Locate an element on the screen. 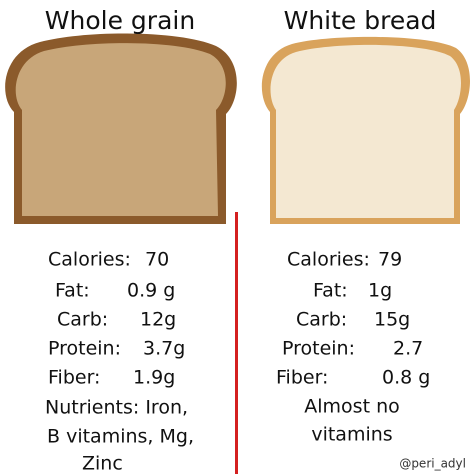 The image size is (474, 474). row-value: 79 is located at coordinates (390, 260).